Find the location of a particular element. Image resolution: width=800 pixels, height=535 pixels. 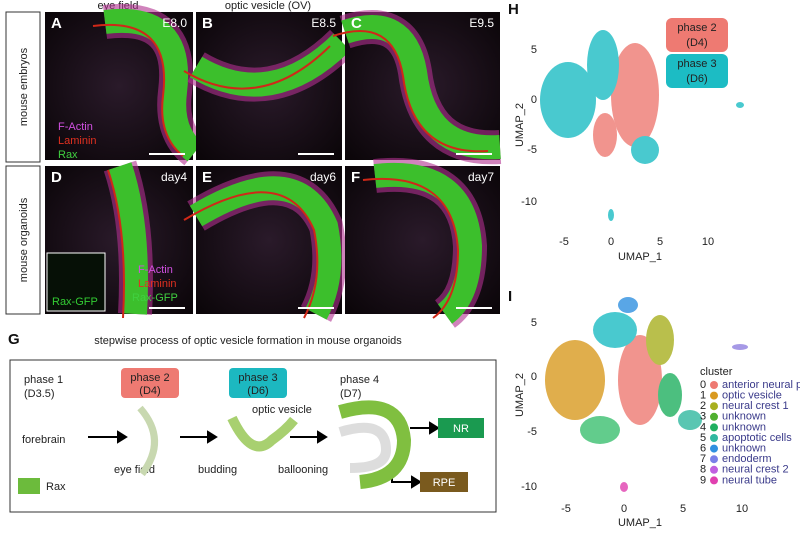

x-tick-label: 5 is located at coordinates (660, 242).